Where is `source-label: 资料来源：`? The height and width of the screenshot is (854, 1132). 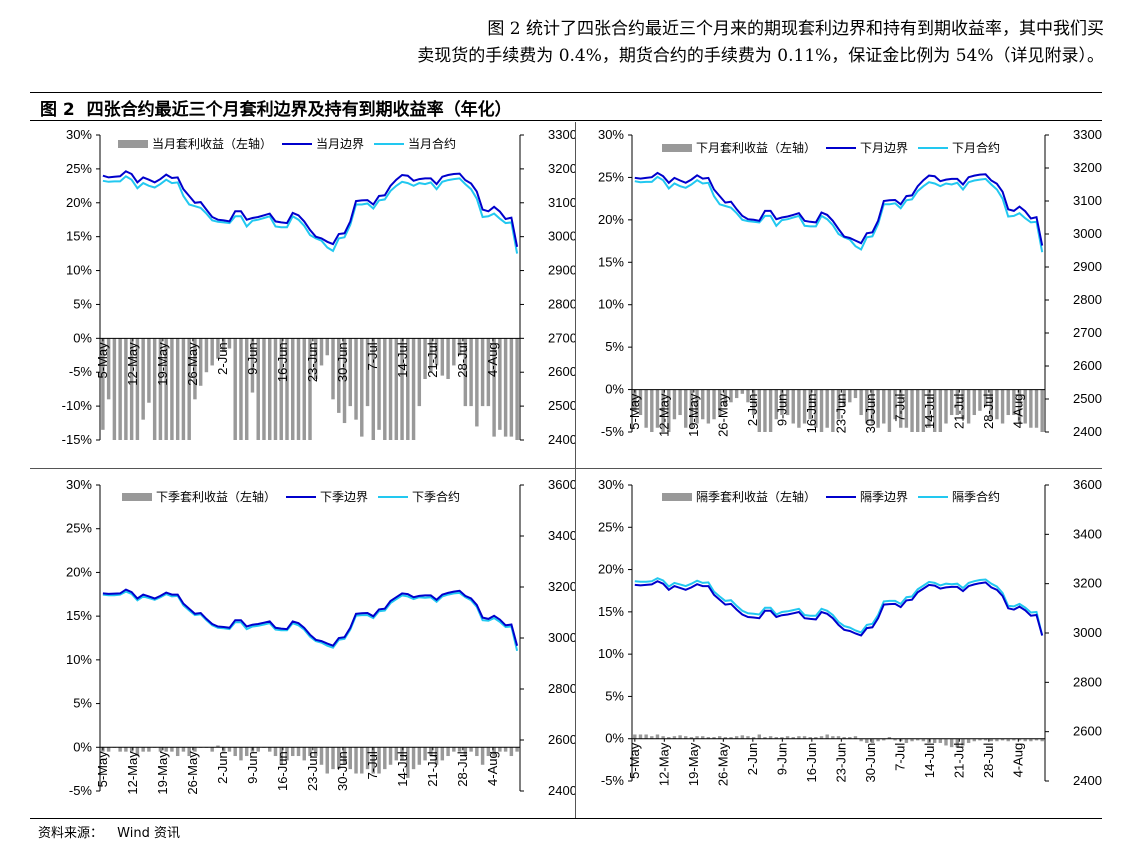 source-label: 资料来源： is located at coordinates (71, 833).